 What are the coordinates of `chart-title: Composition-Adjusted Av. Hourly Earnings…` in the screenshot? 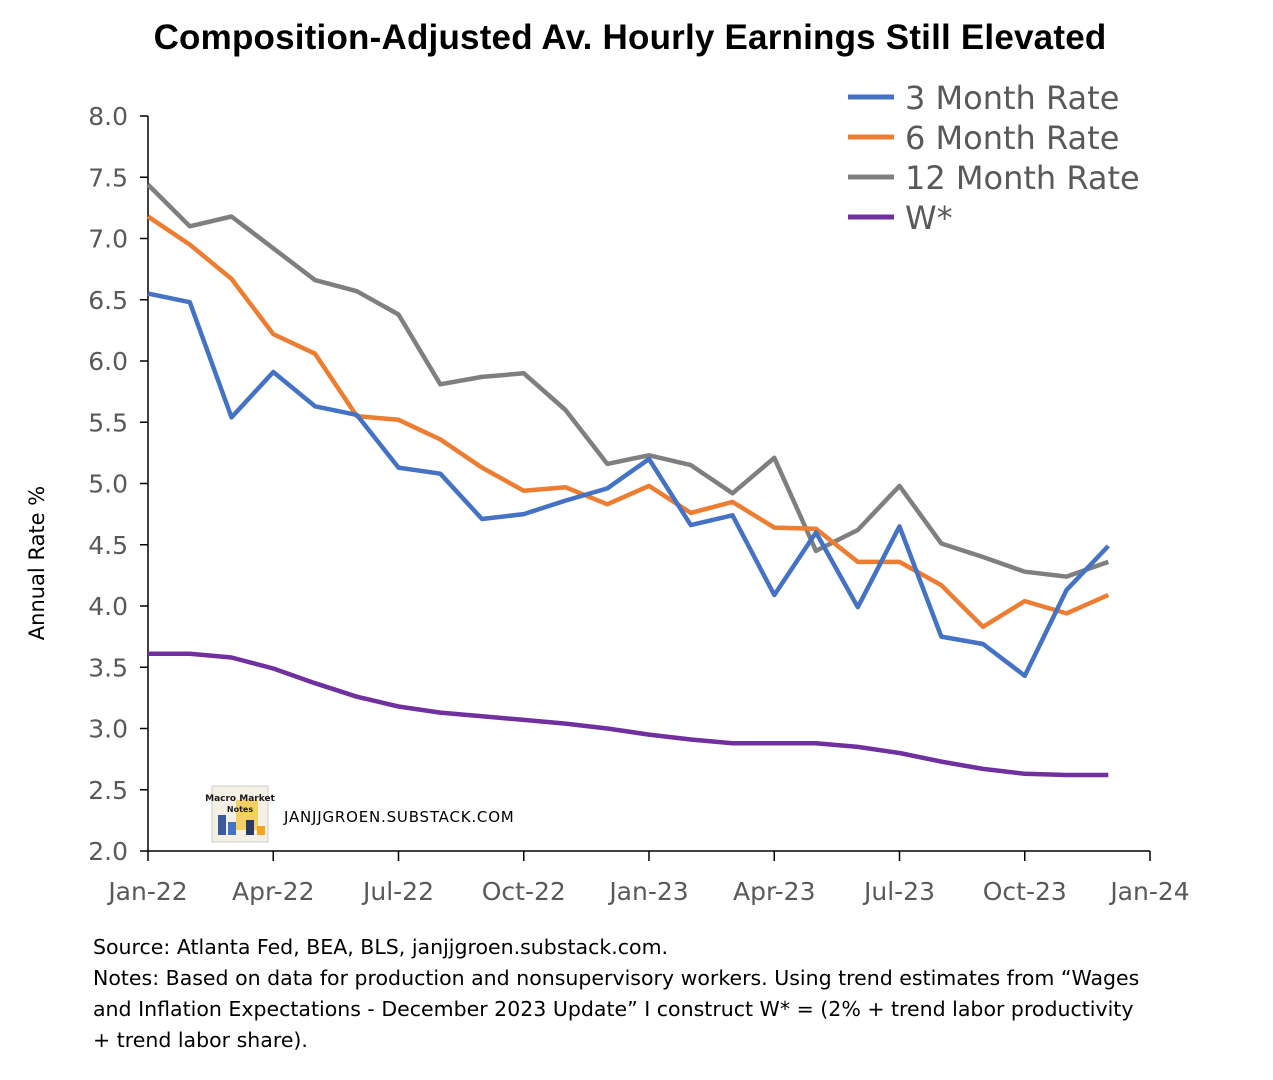 It's located at (630, 37).